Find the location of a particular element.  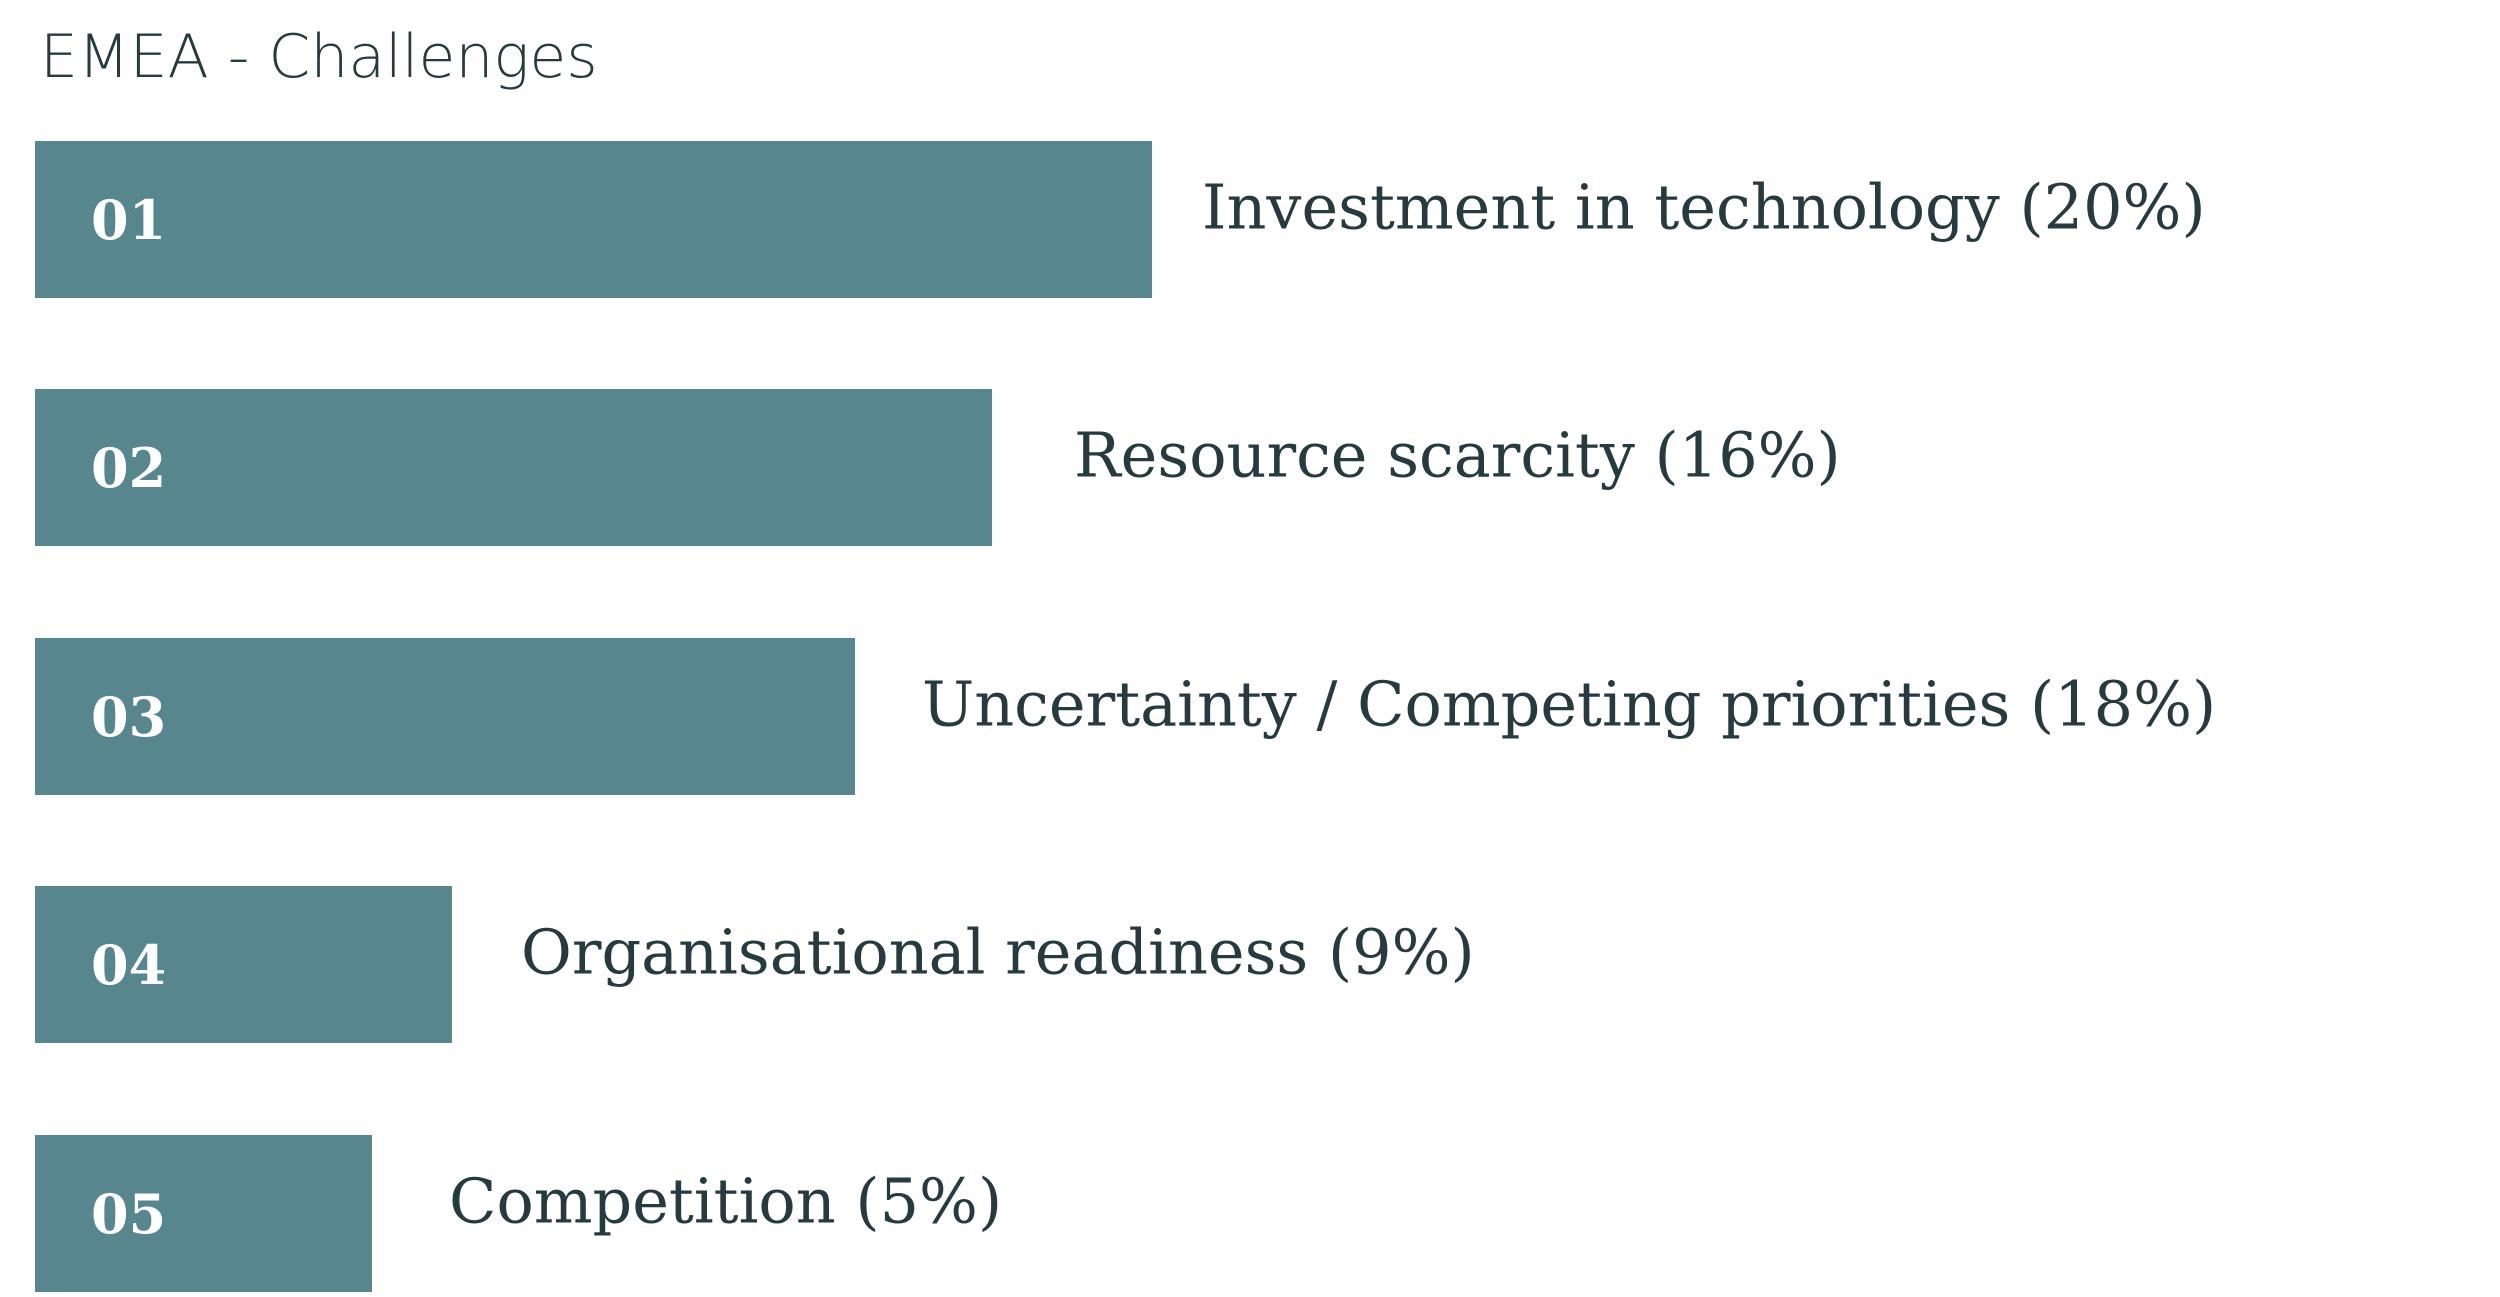

item-number: 04 is located at coordinates (129, 964).